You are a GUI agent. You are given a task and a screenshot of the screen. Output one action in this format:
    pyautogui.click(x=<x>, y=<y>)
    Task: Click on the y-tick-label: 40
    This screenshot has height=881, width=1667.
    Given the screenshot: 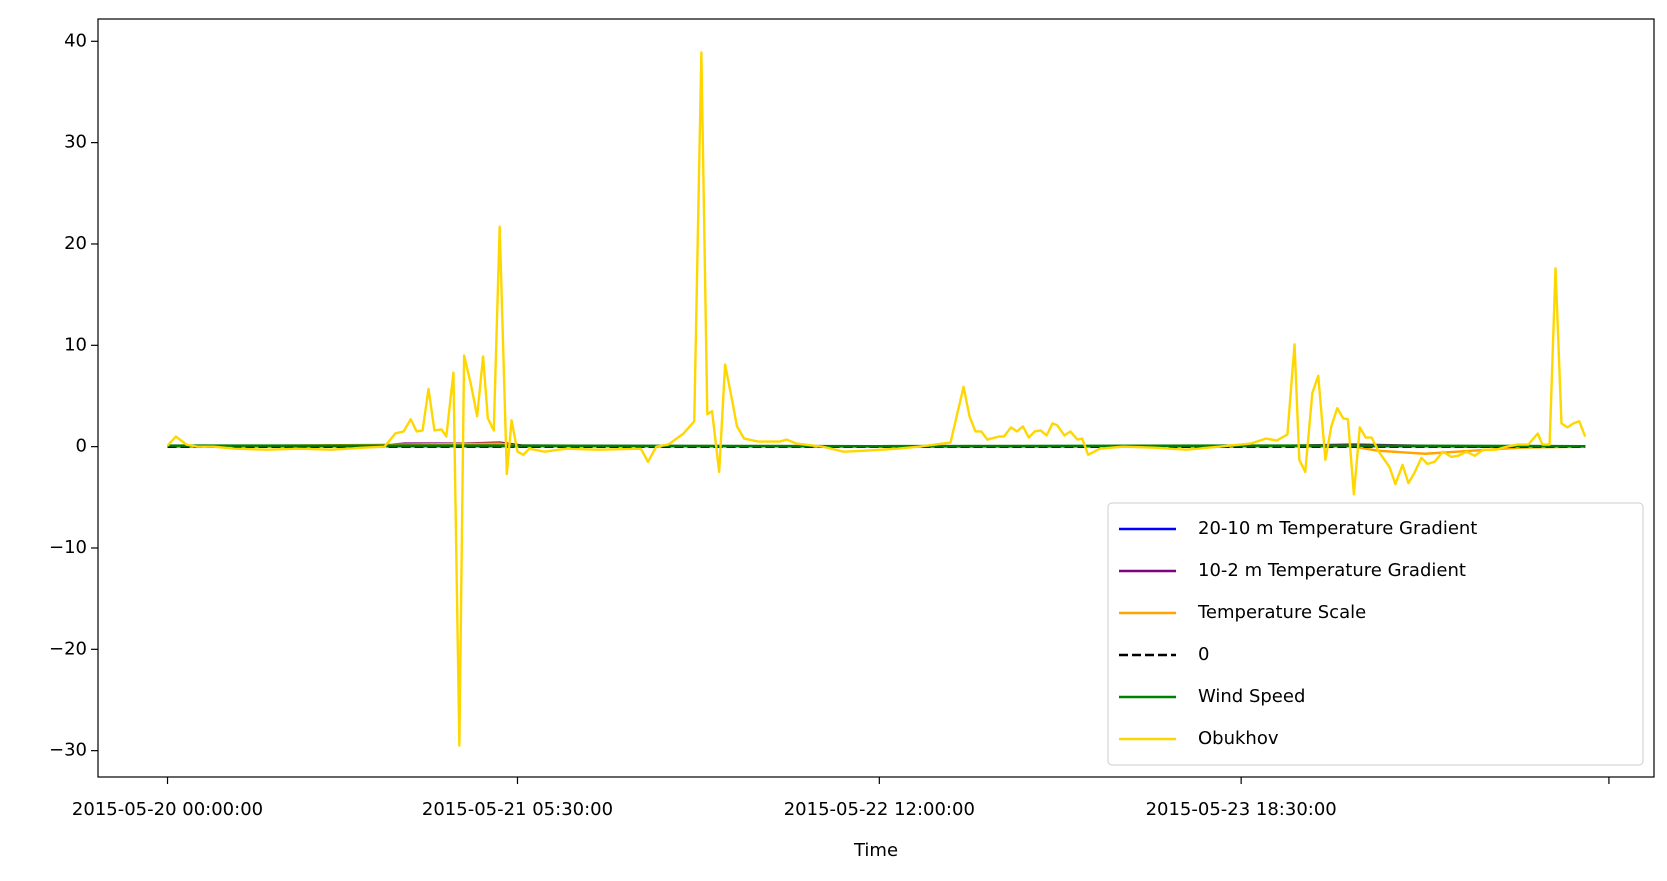 What is the action you would take?
    pyautogui.click(x=75, y=40)
    